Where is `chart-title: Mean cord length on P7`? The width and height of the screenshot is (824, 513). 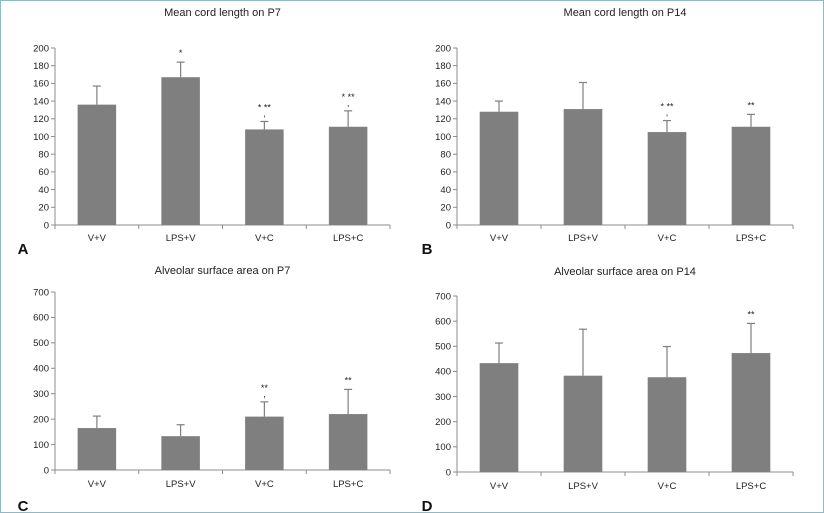
chart-title: Mean cord length on P7 is located at coordinates (222, 13).